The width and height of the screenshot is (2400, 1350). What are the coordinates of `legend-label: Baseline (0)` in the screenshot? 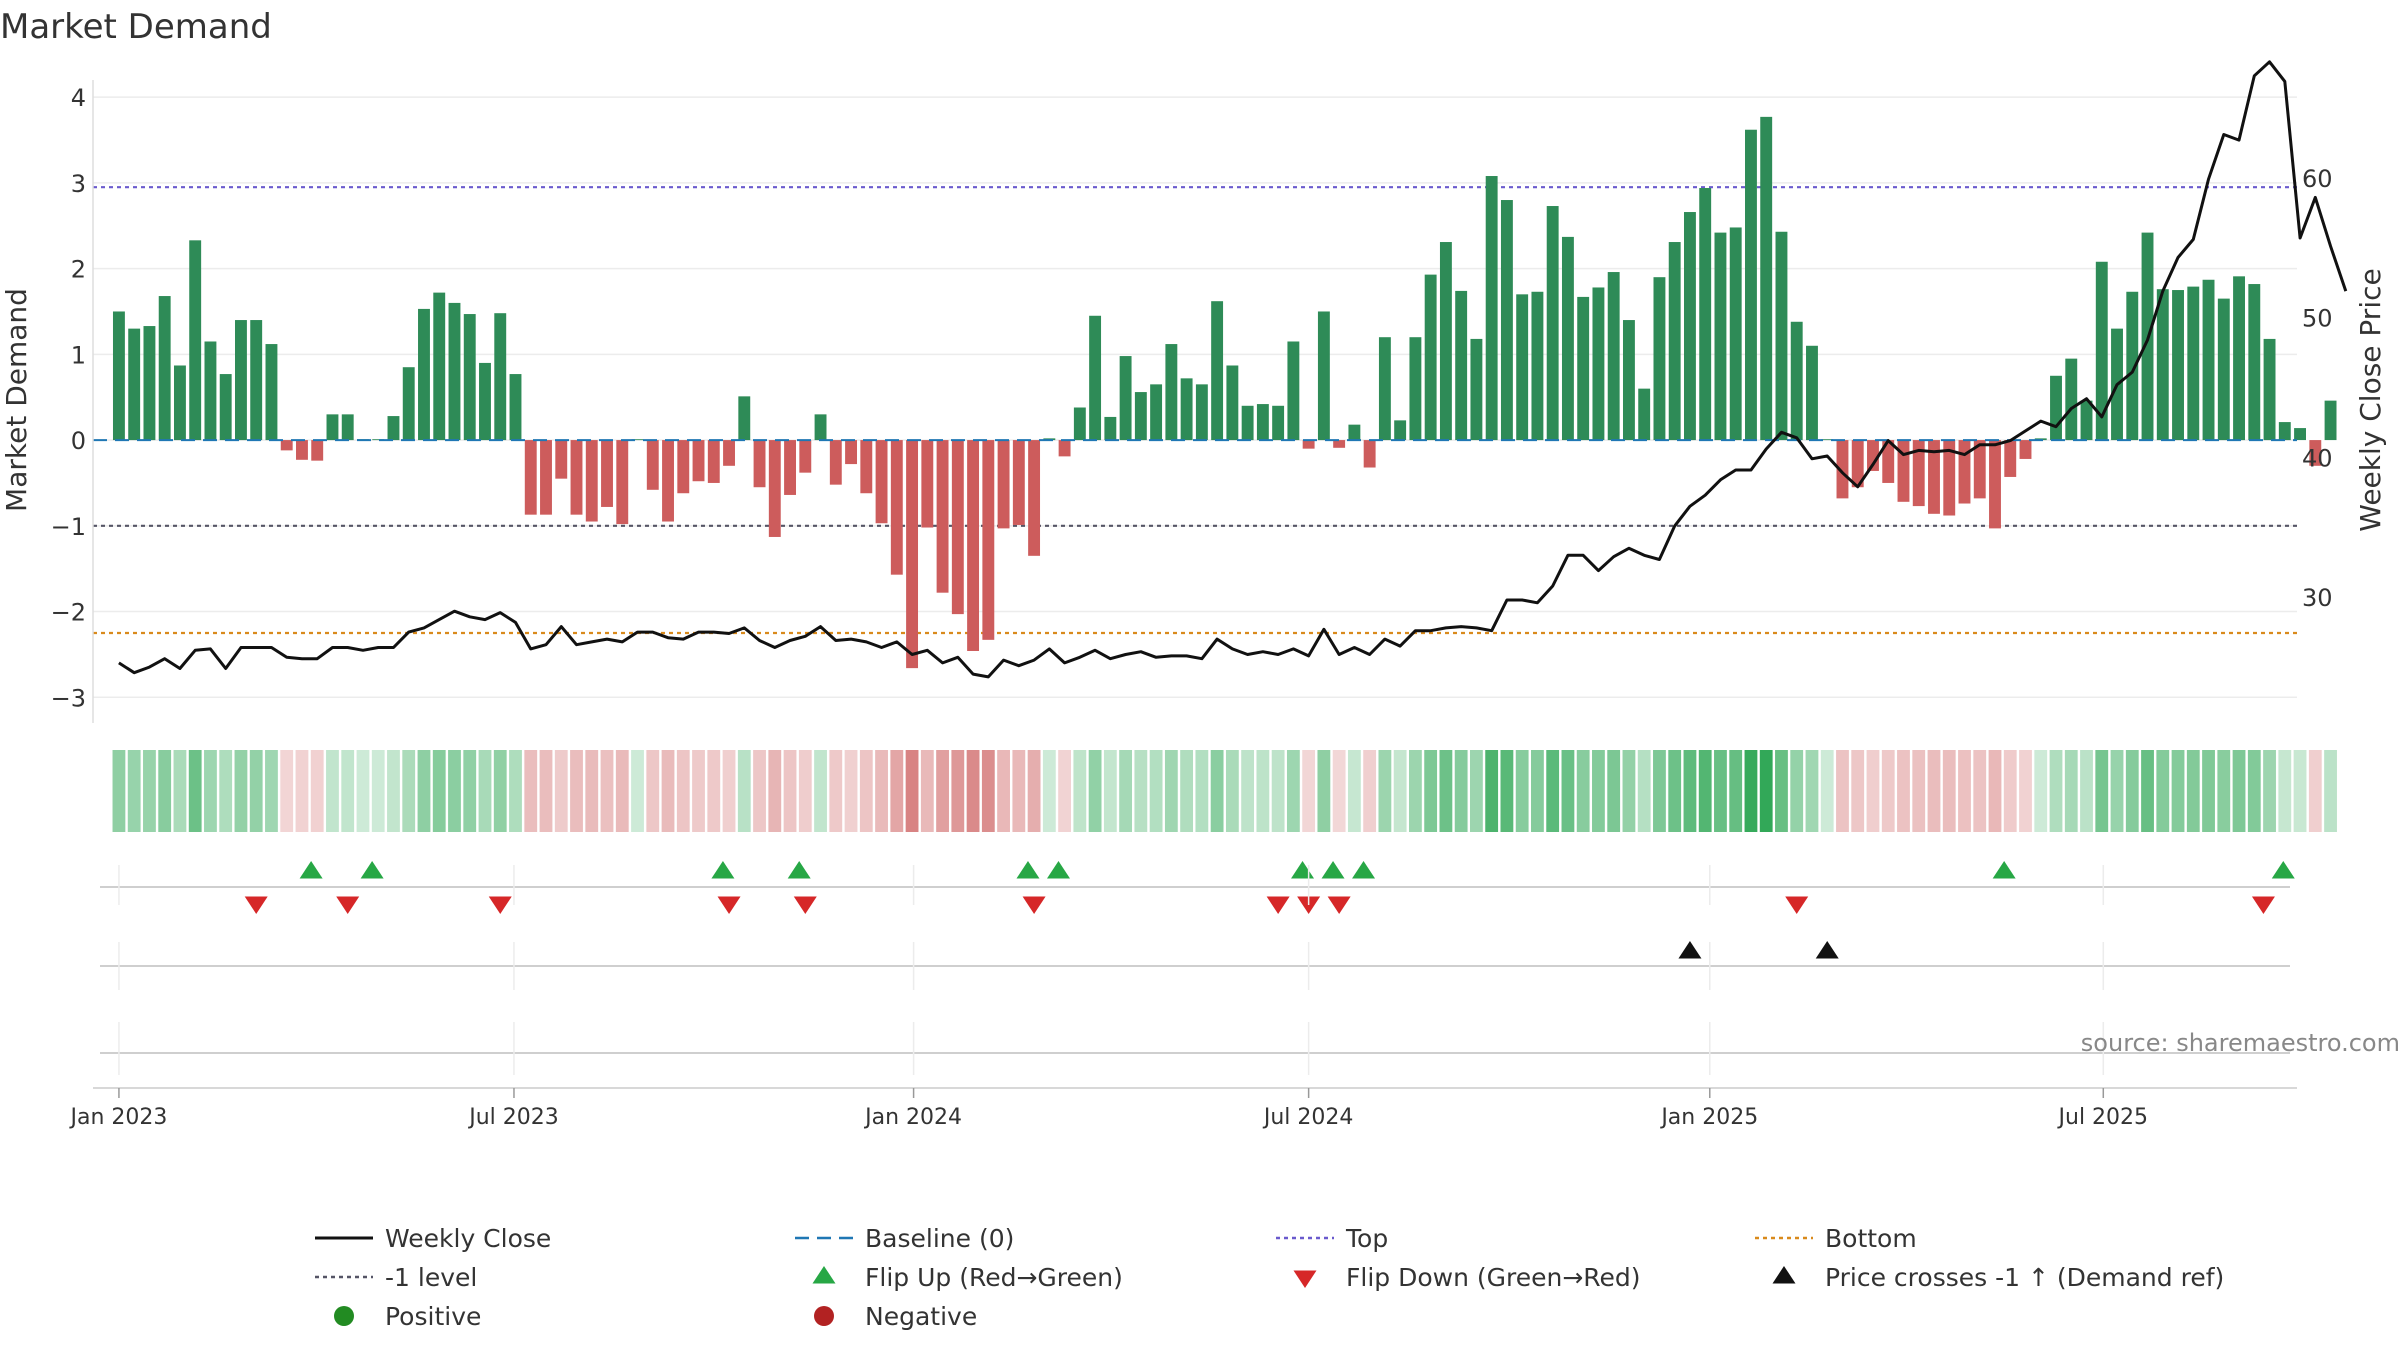 It's located at (939, 1238).